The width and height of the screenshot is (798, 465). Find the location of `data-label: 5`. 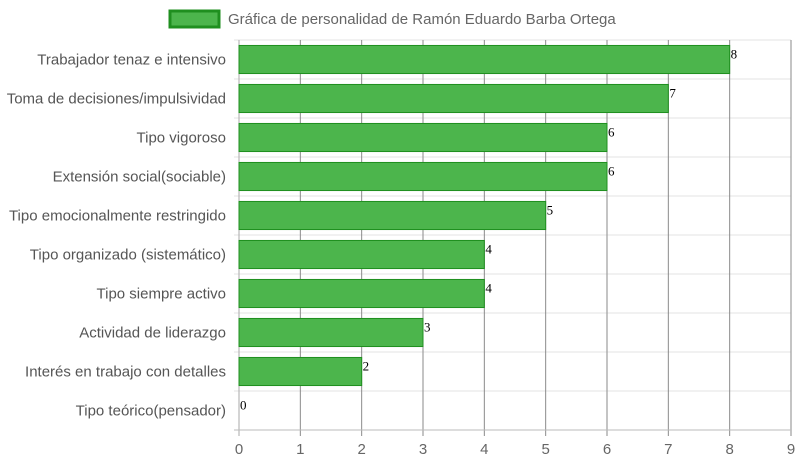

data-label: 5 is located at coordinates (550, 209).